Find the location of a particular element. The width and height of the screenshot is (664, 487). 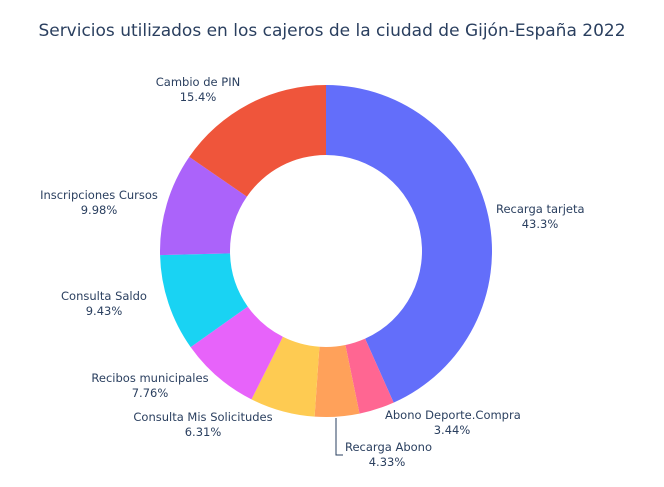

leader-line-recarga-abono is located at coordinates (339, 437).